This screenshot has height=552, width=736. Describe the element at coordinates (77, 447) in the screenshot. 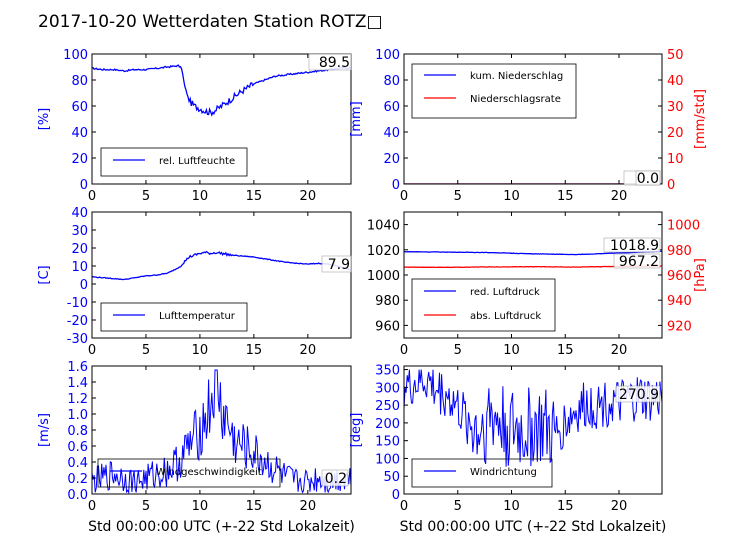

I see `y-tick-label: 0.6` at that location.